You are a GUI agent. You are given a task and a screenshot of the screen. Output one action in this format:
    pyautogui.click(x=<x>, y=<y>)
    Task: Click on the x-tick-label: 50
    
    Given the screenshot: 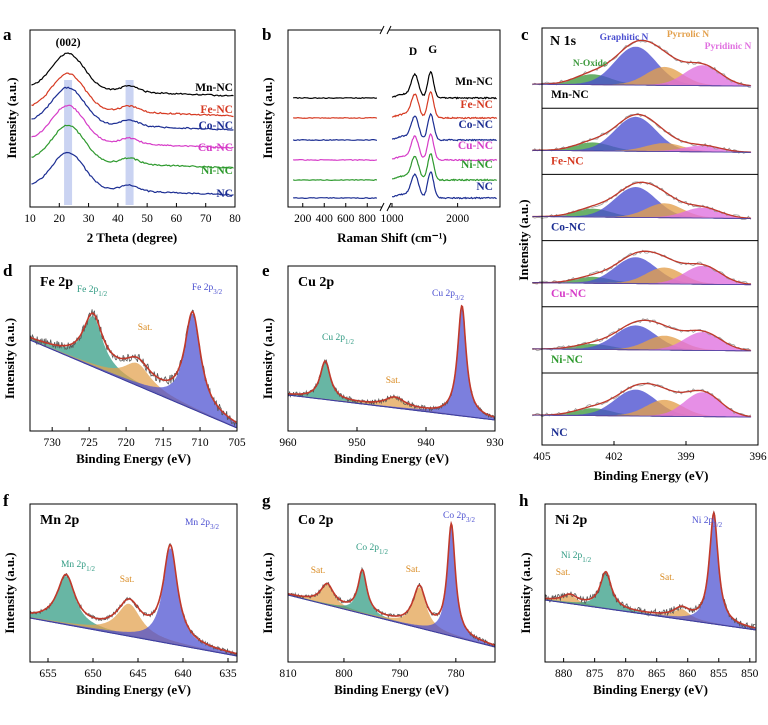 What is the action you would take?
    pyautogui.click(x=147, y=219)
    